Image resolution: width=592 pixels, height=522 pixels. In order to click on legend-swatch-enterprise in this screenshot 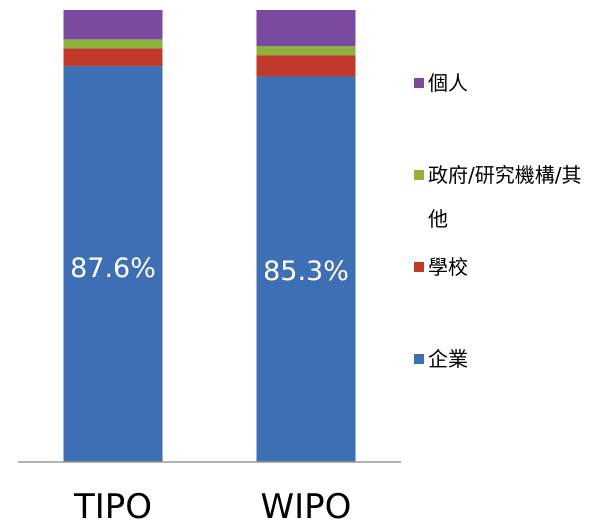, I will do `click(419, 359)`.